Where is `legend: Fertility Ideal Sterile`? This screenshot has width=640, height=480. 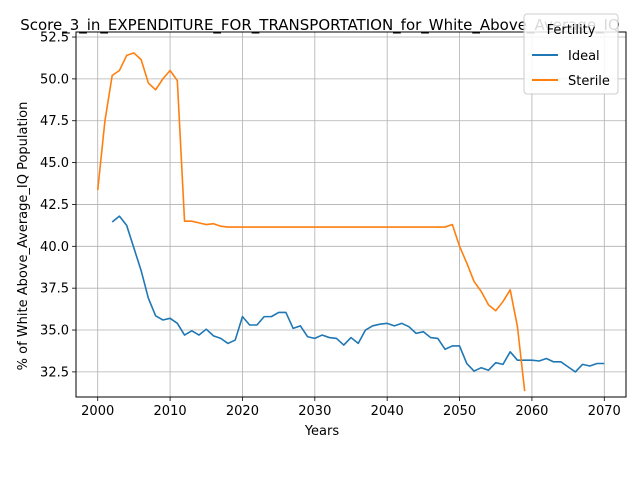 legend: Fertility Ideal Sterile is located at coordinates (571, 54).